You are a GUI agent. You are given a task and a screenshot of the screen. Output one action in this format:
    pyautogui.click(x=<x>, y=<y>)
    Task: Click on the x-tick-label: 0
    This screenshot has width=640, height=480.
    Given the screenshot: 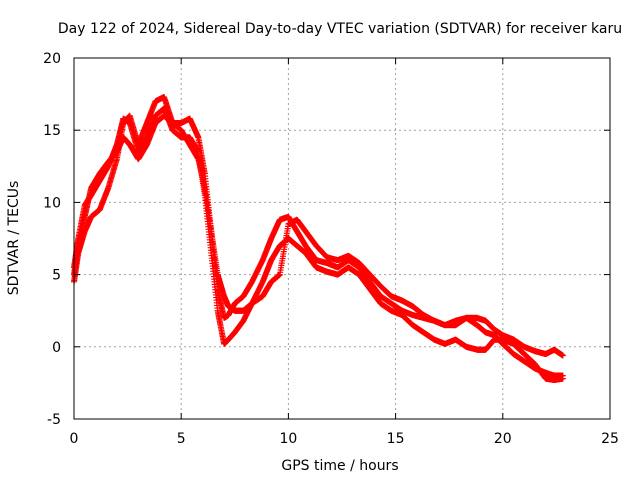 What is the action you would take?
    pyautogui.click(x=74, y=439)
    